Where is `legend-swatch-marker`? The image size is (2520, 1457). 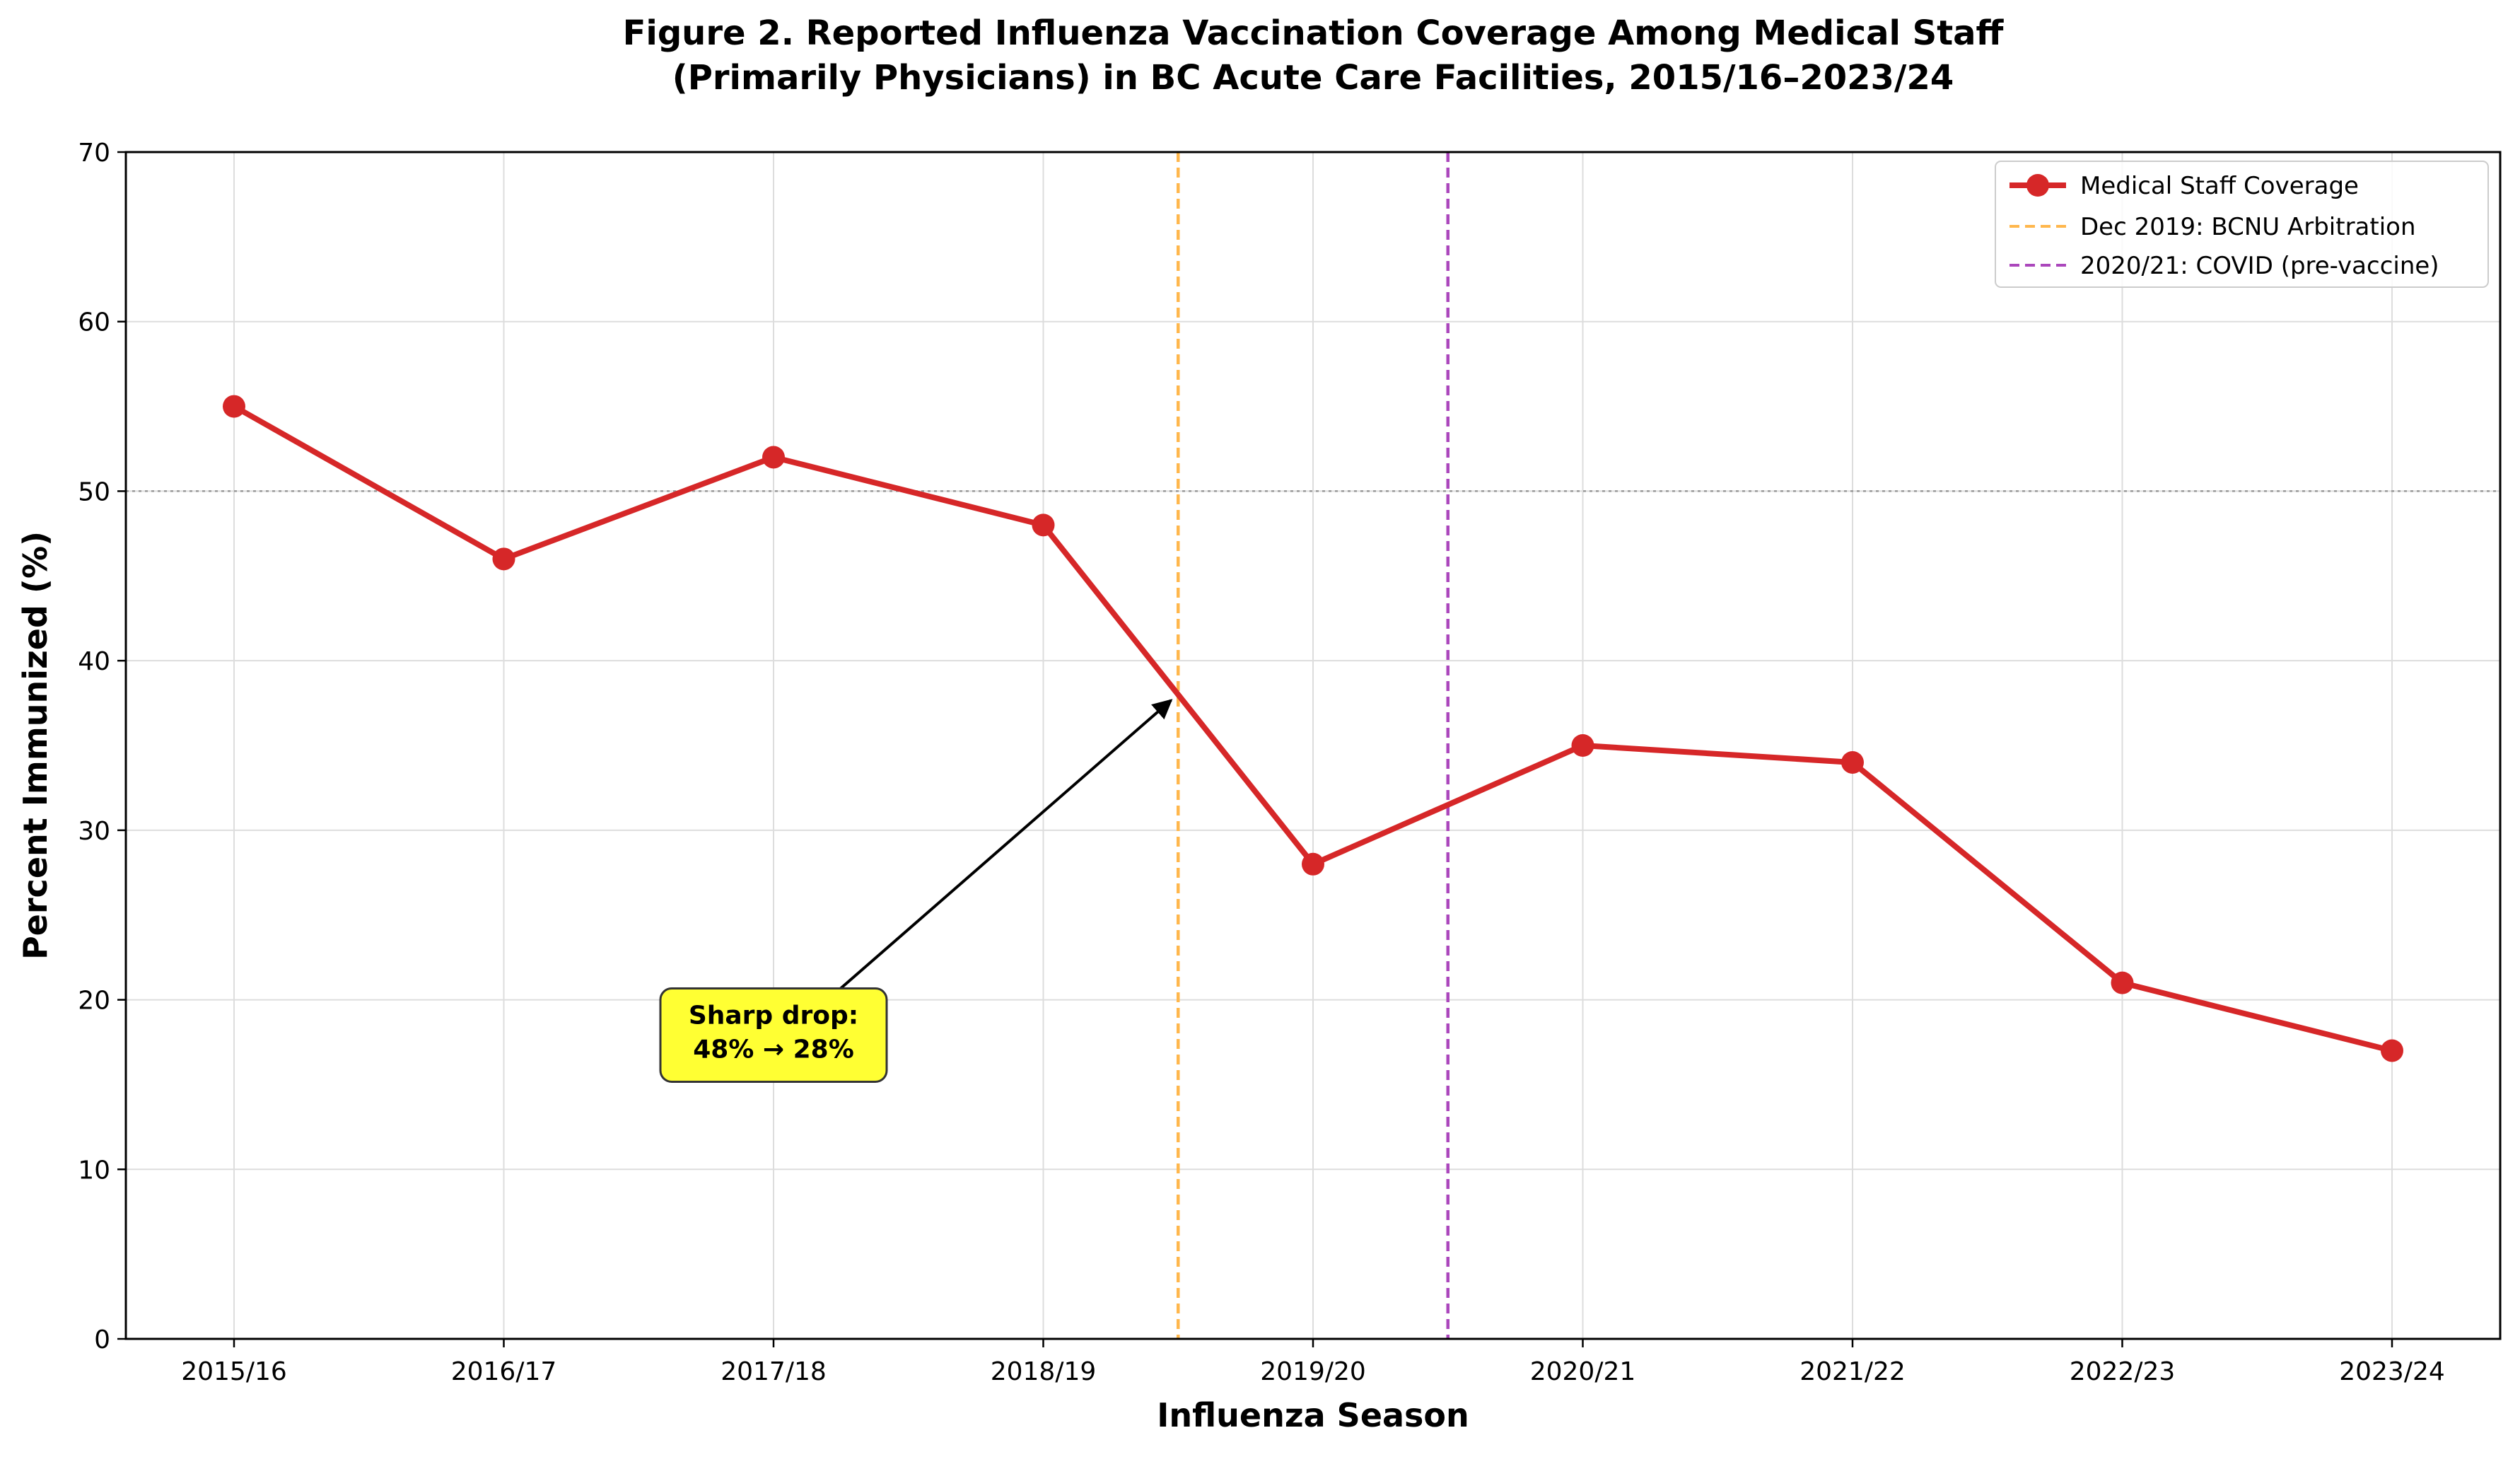
legend-swatch-marker is located at coordinates (2038, 185).